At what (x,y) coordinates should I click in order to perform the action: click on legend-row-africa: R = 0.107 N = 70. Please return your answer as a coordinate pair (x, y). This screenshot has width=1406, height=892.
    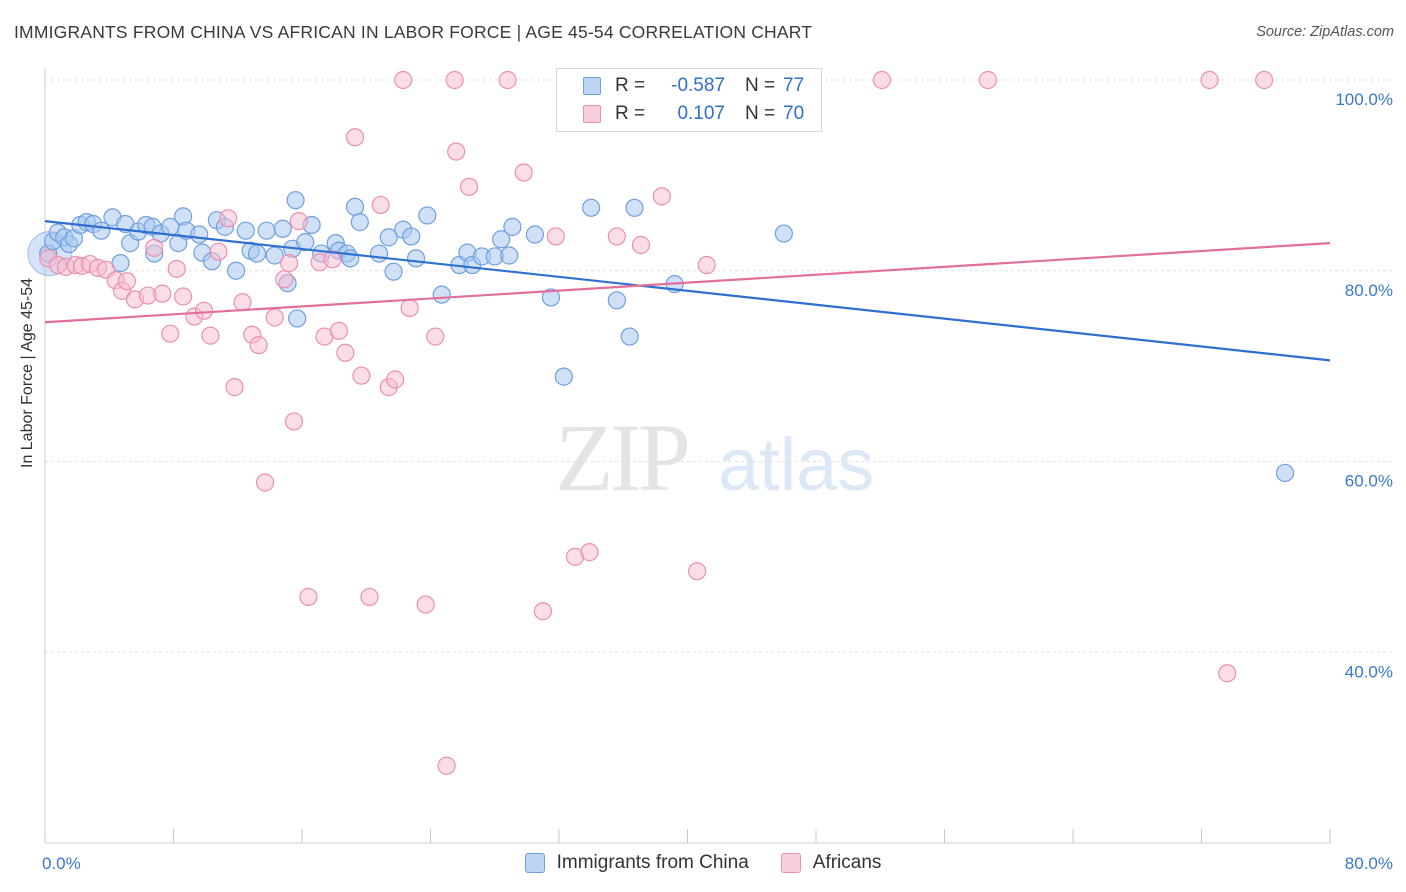
    Looking at the image, I should click on (693, 114).